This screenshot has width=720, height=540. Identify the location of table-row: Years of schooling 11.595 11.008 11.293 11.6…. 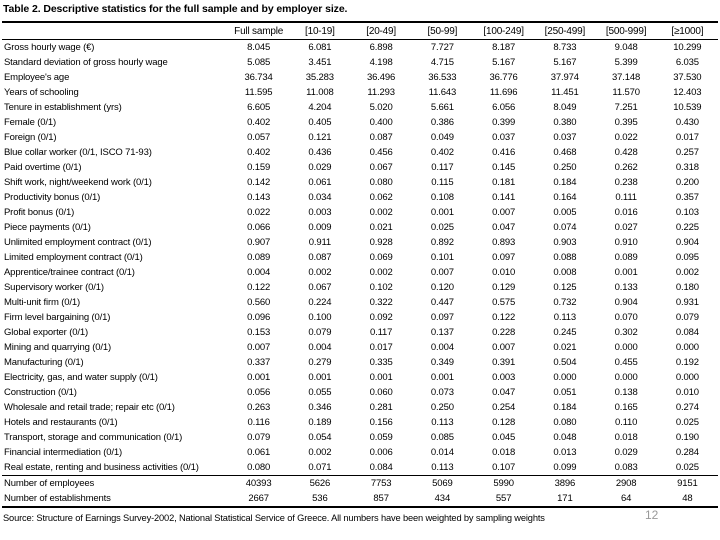
(360, 92).